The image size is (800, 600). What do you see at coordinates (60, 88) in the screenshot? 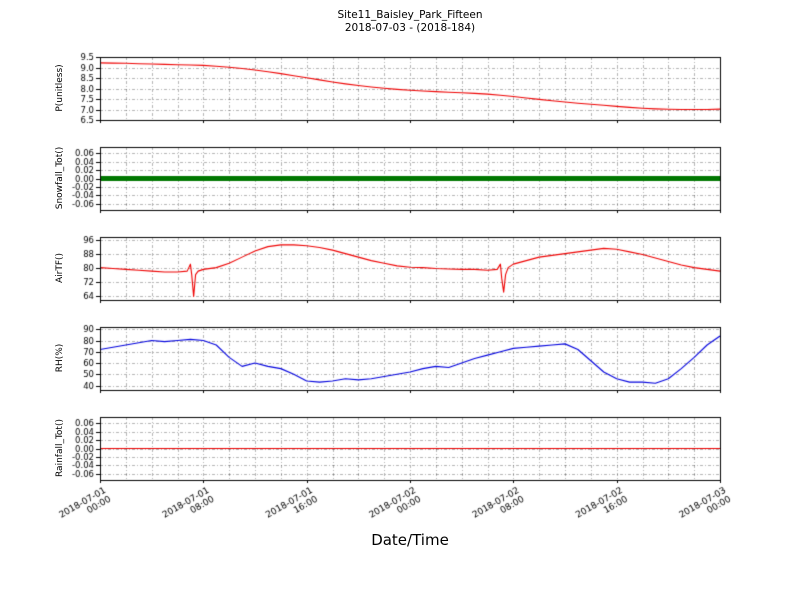
I see `y-axis-label-p-unitless: P(unitless)` at bounding box center [60, 88].